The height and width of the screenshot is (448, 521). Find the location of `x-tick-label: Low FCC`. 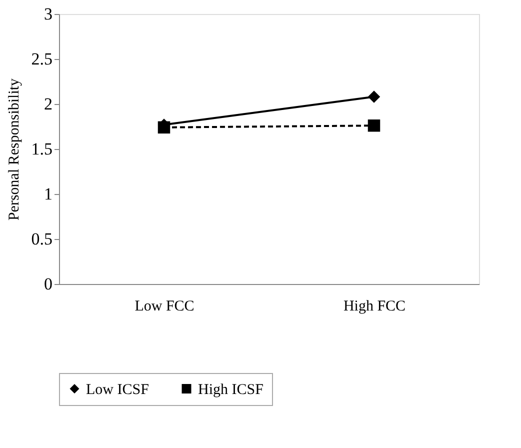

x-tick-label: Low FCC is located at coordinates (164, 306).